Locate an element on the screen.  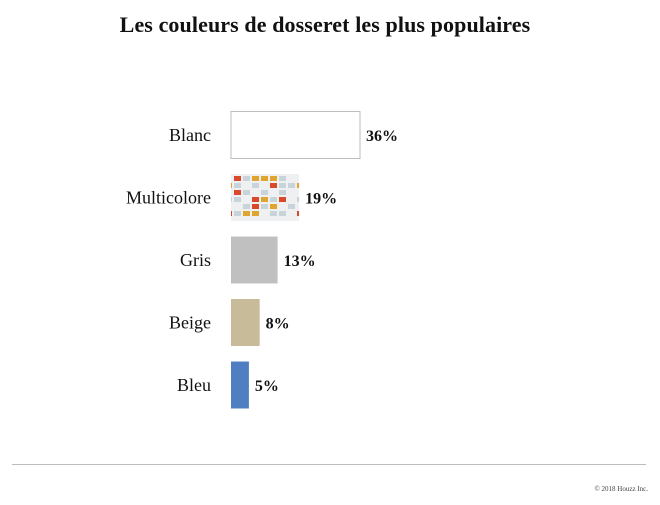
category-label-multicolore: Multicolore is located at coordinates (168, 198).